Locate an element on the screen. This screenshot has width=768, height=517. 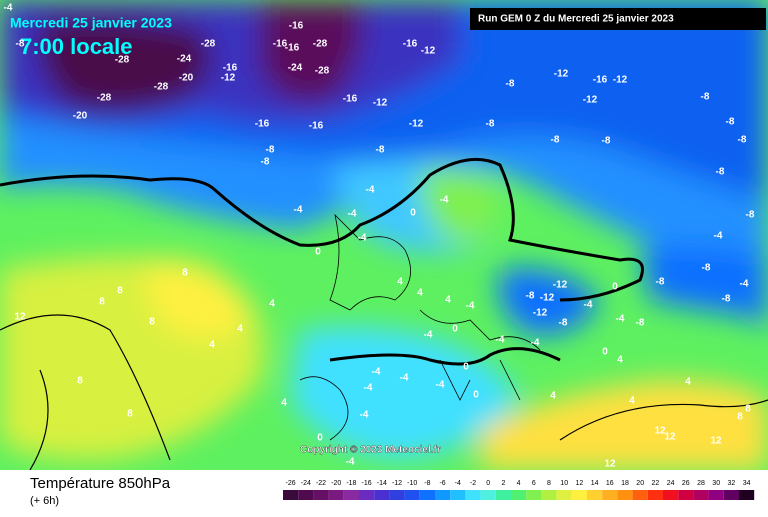
scale-label: -20 is located at coordinates (336, 483).